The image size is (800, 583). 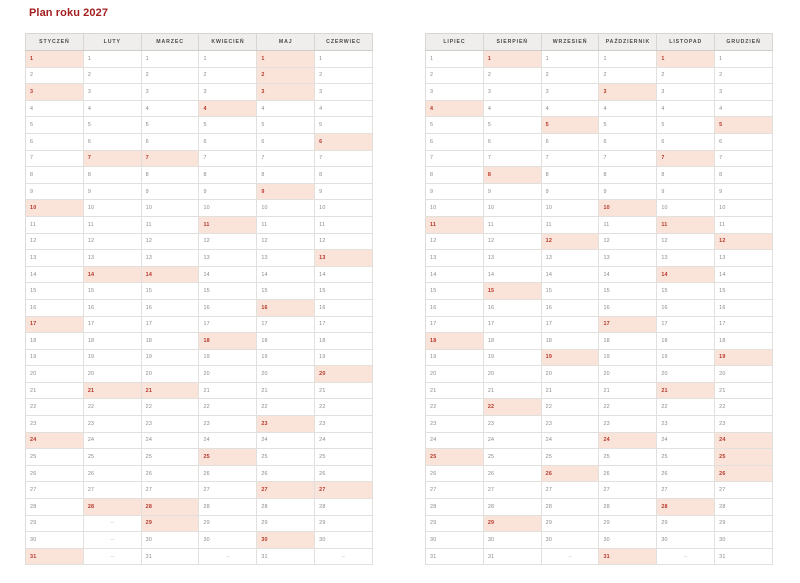 I want to click on day-cell-highlighted: 15, so click(x=512, y=291).